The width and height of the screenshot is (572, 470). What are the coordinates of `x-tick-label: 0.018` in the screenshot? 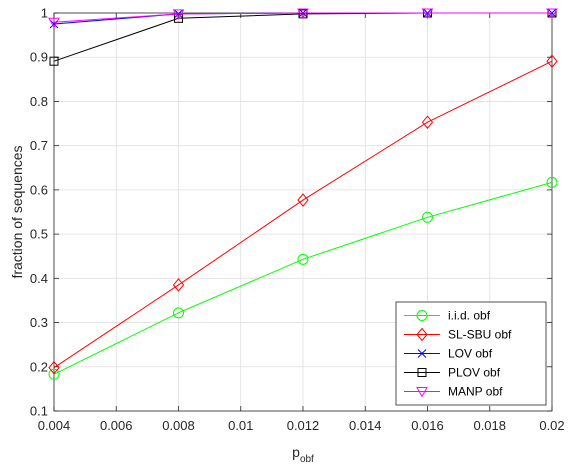 It's located at (489, 425).